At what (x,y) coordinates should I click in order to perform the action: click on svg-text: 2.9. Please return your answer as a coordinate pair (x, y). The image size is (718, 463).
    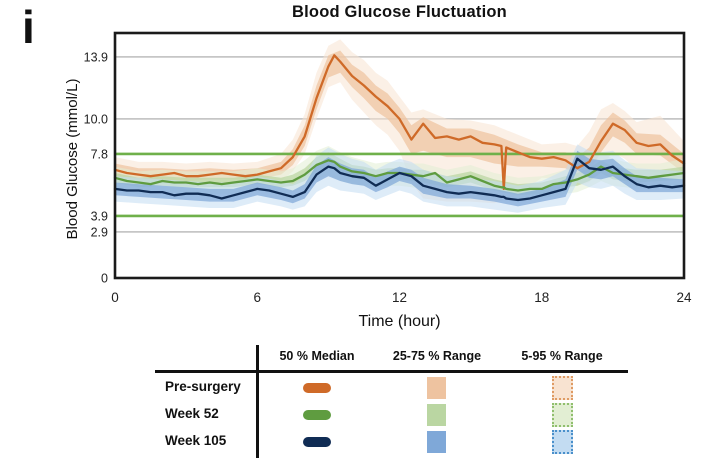
    Looking at the image, I should click on (99, 232).